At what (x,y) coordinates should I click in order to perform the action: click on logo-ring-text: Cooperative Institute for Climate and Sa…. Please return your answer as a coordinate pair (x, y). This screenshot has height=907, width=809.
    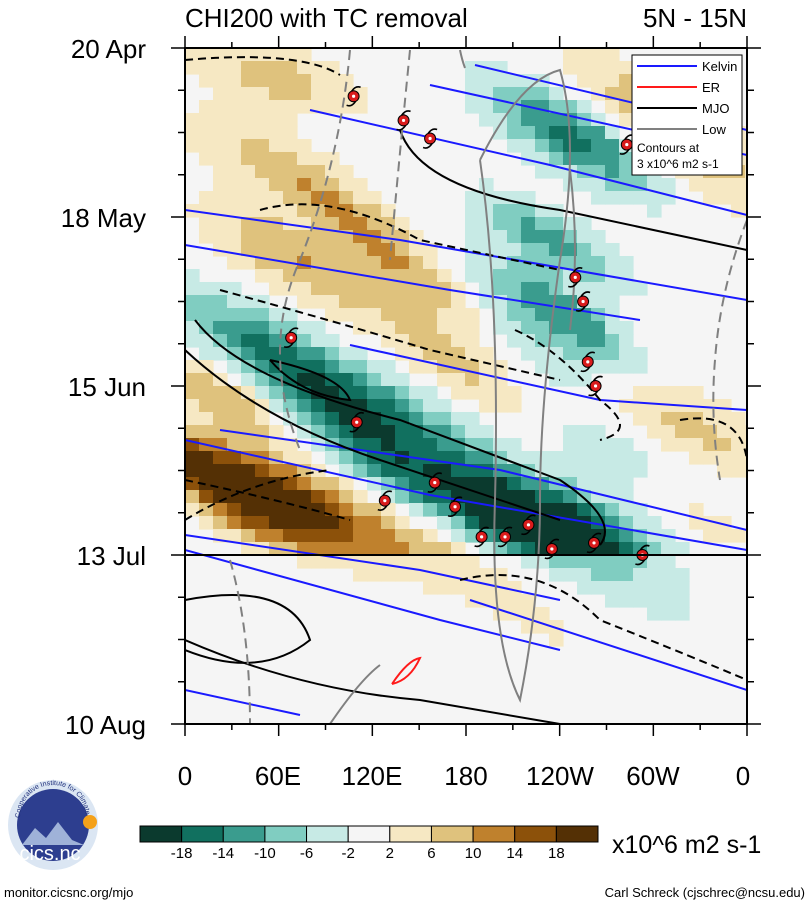
    Looking at the image, I should click on (45, 409).